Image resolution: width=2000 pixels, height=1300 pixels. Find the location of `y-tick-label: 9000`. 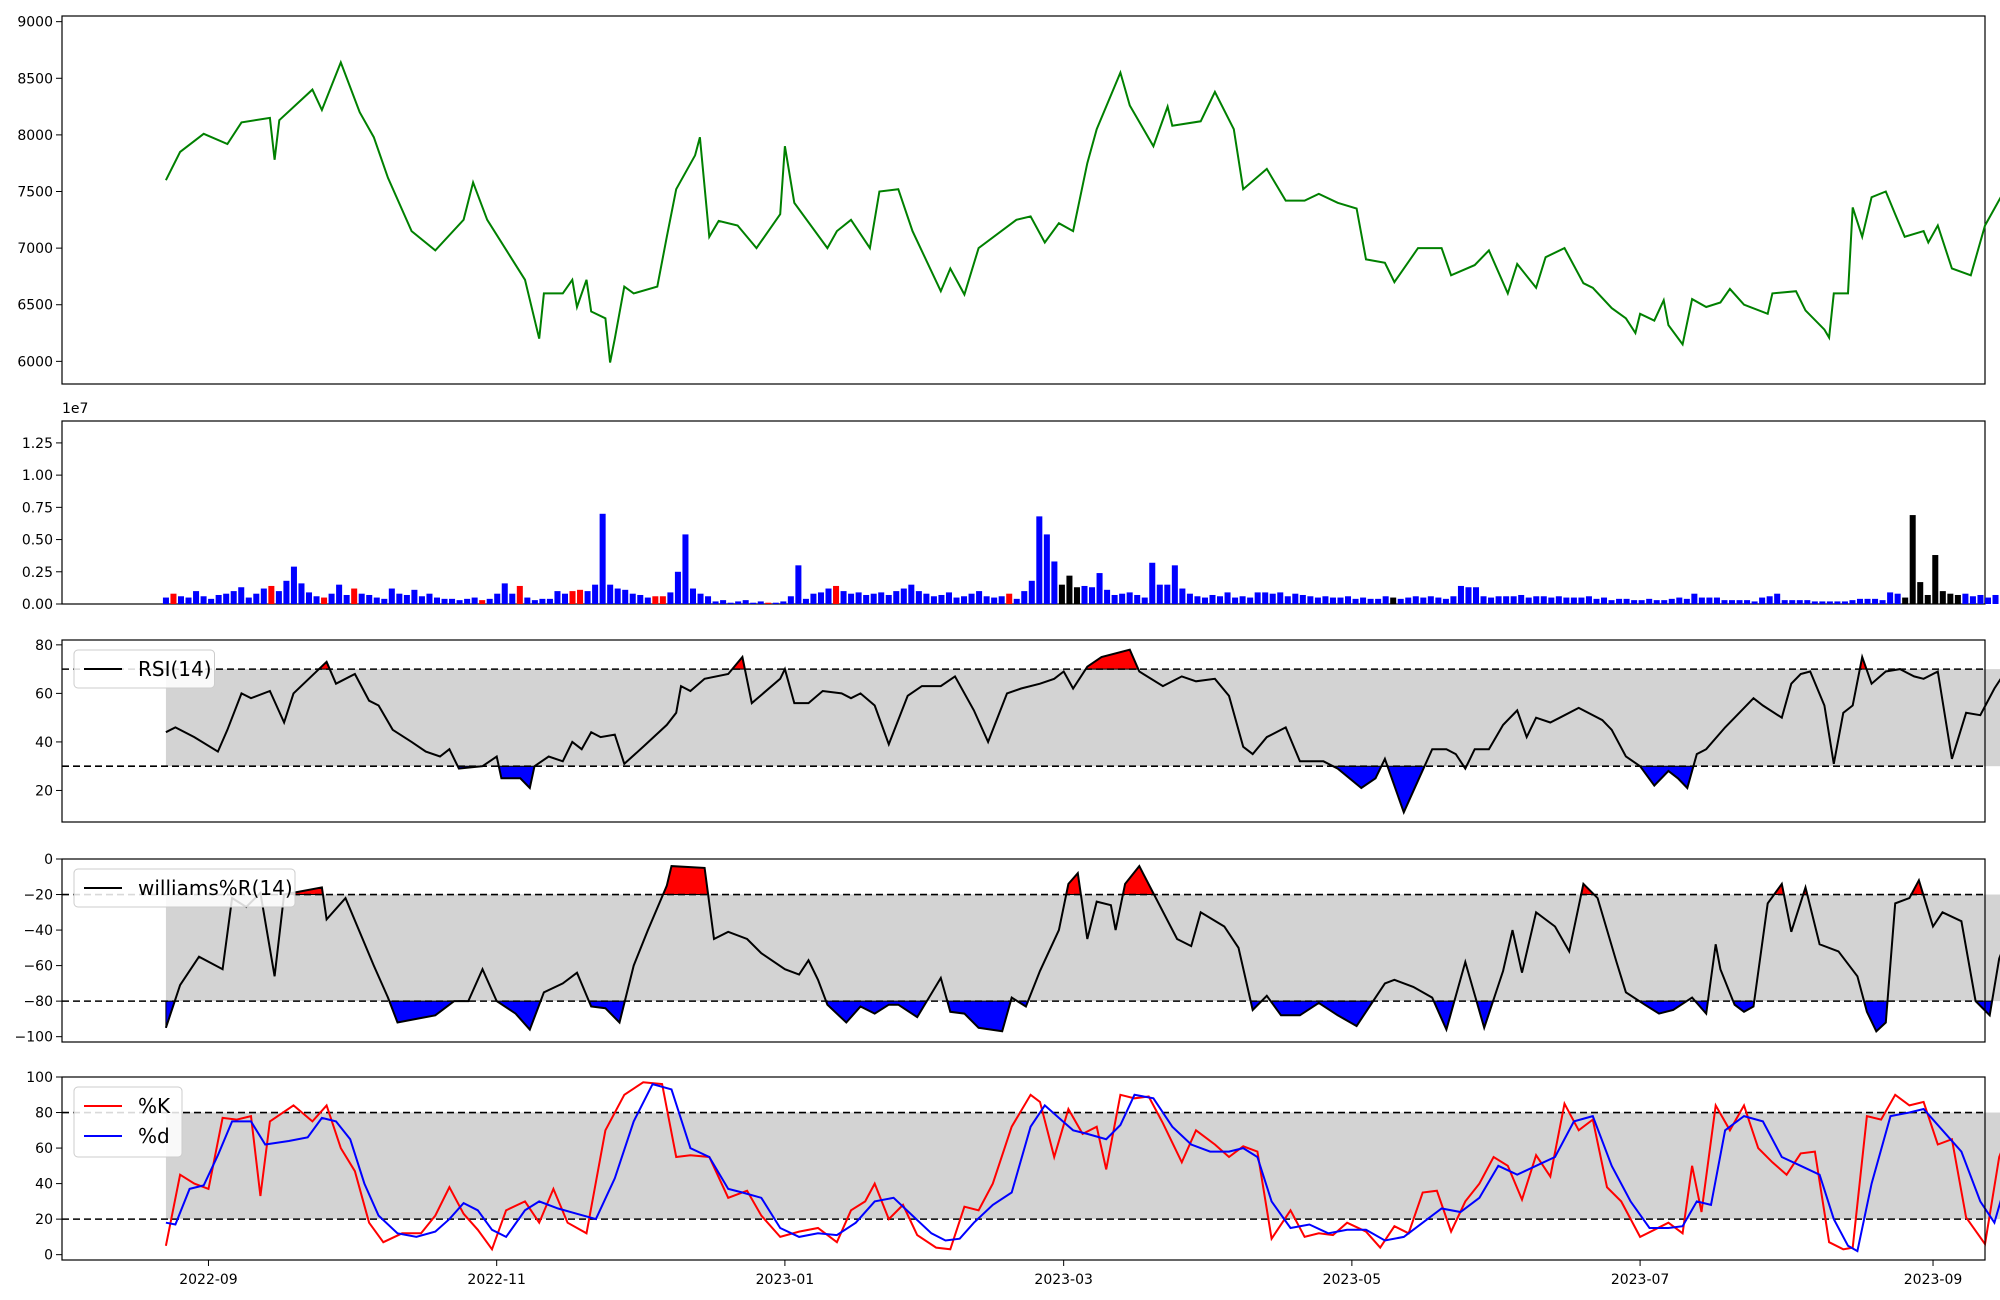

y-tick-label: 9000 is located at coordinates (35, 23).